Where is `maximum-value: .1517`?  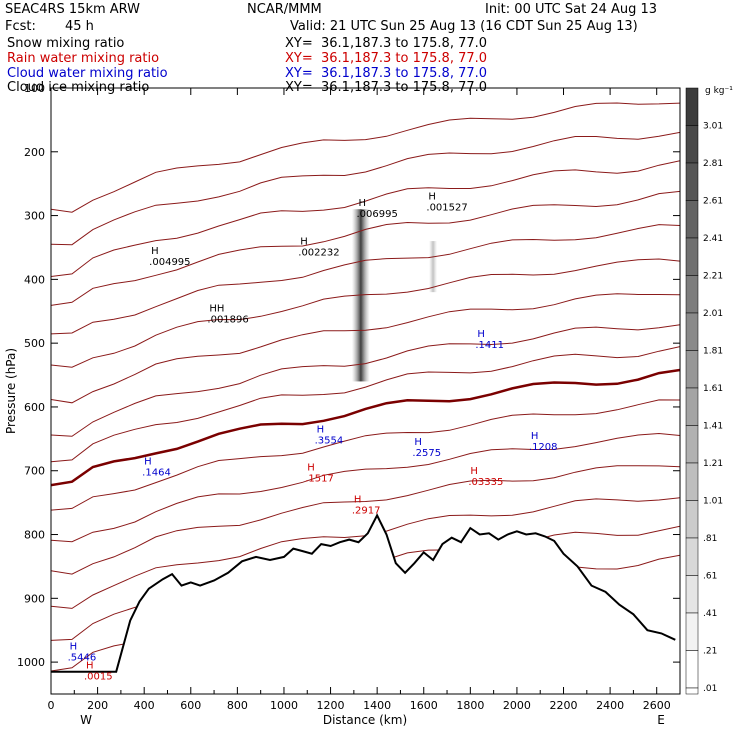 maximum-value: .1517 is located at coordinates (319, 479).